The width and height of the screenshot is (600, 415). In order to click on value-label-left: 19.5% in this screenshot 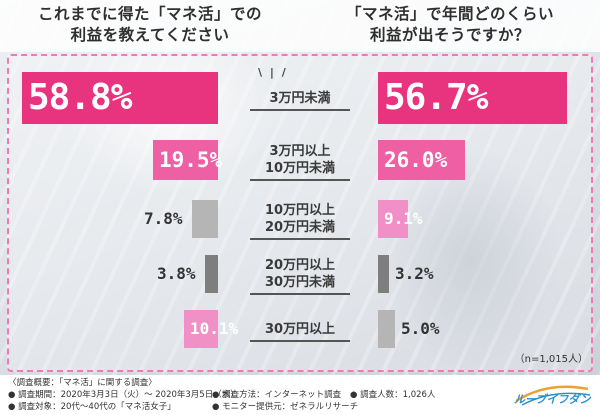, I will do `click(191, 159)`.